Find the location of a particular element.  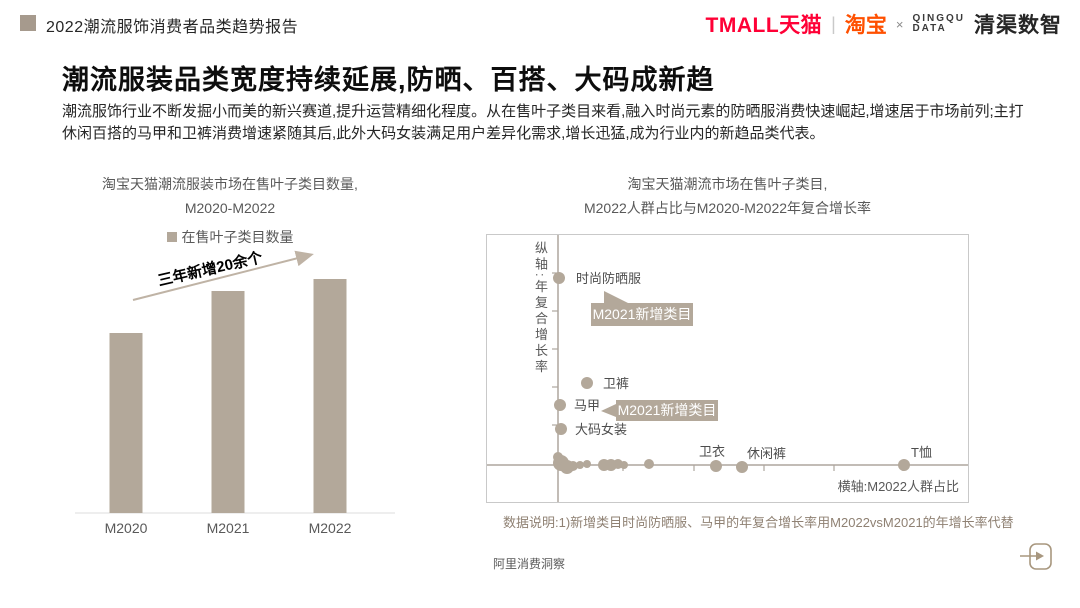

scatter-point-label: 时尚防晒服 is located at coordinates (608, 278).